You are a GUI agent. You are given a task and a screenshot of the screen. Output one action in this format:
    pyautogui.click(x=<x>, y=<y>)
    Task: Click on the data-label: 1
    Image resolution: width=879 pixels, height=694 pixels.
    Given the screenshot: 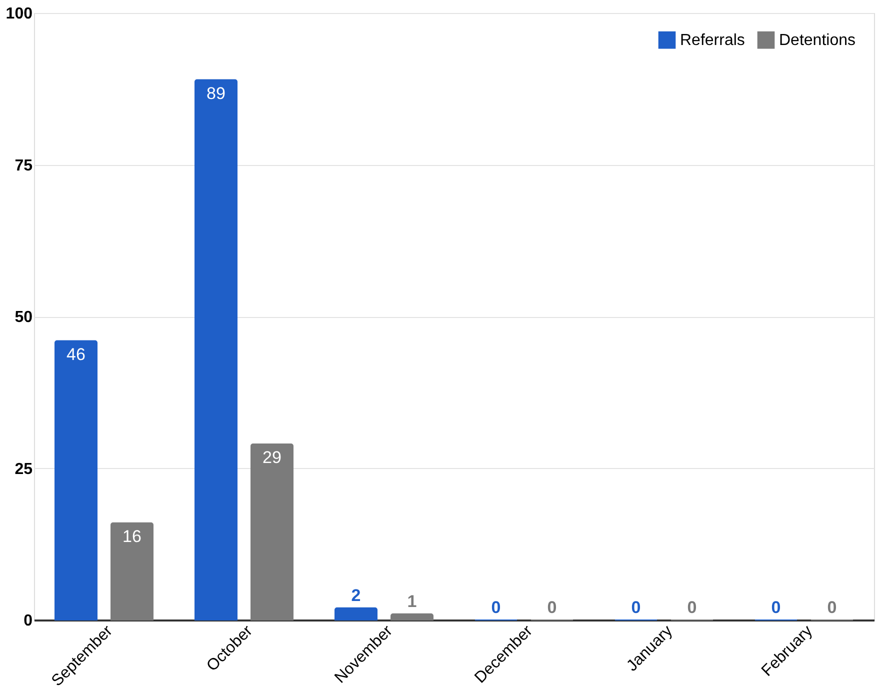 What is the action you would take?
    pyautogui.click(x=412, y=601)
    